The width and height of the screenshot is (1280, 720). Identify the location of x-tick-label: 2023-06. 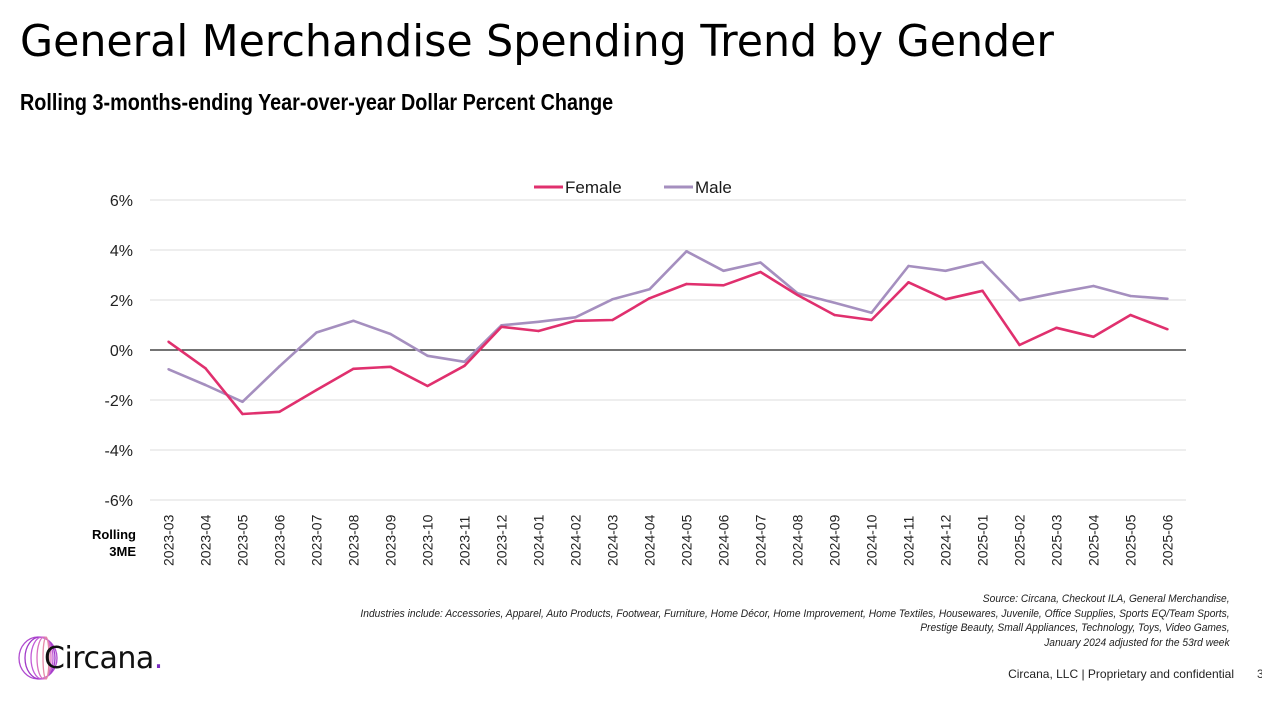
(280, 540).